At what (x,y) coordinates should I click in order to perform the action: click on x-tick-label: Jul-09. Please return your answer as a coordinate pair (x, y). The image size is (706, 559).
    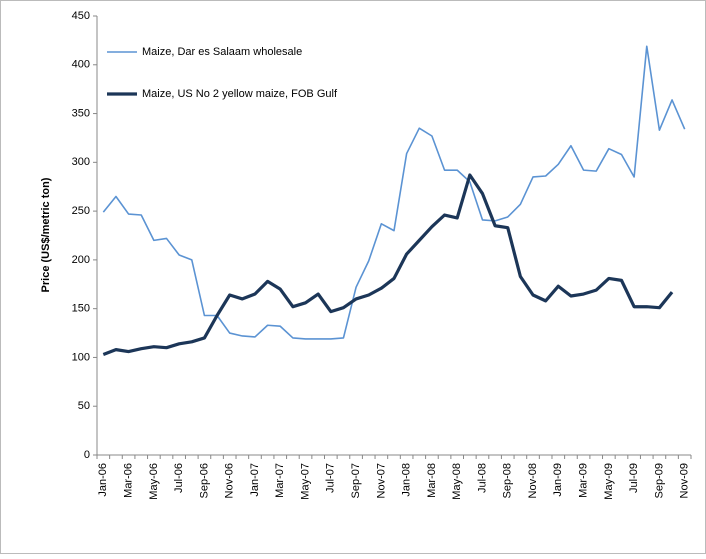
    Looking at the image, I should click on (634, 478).